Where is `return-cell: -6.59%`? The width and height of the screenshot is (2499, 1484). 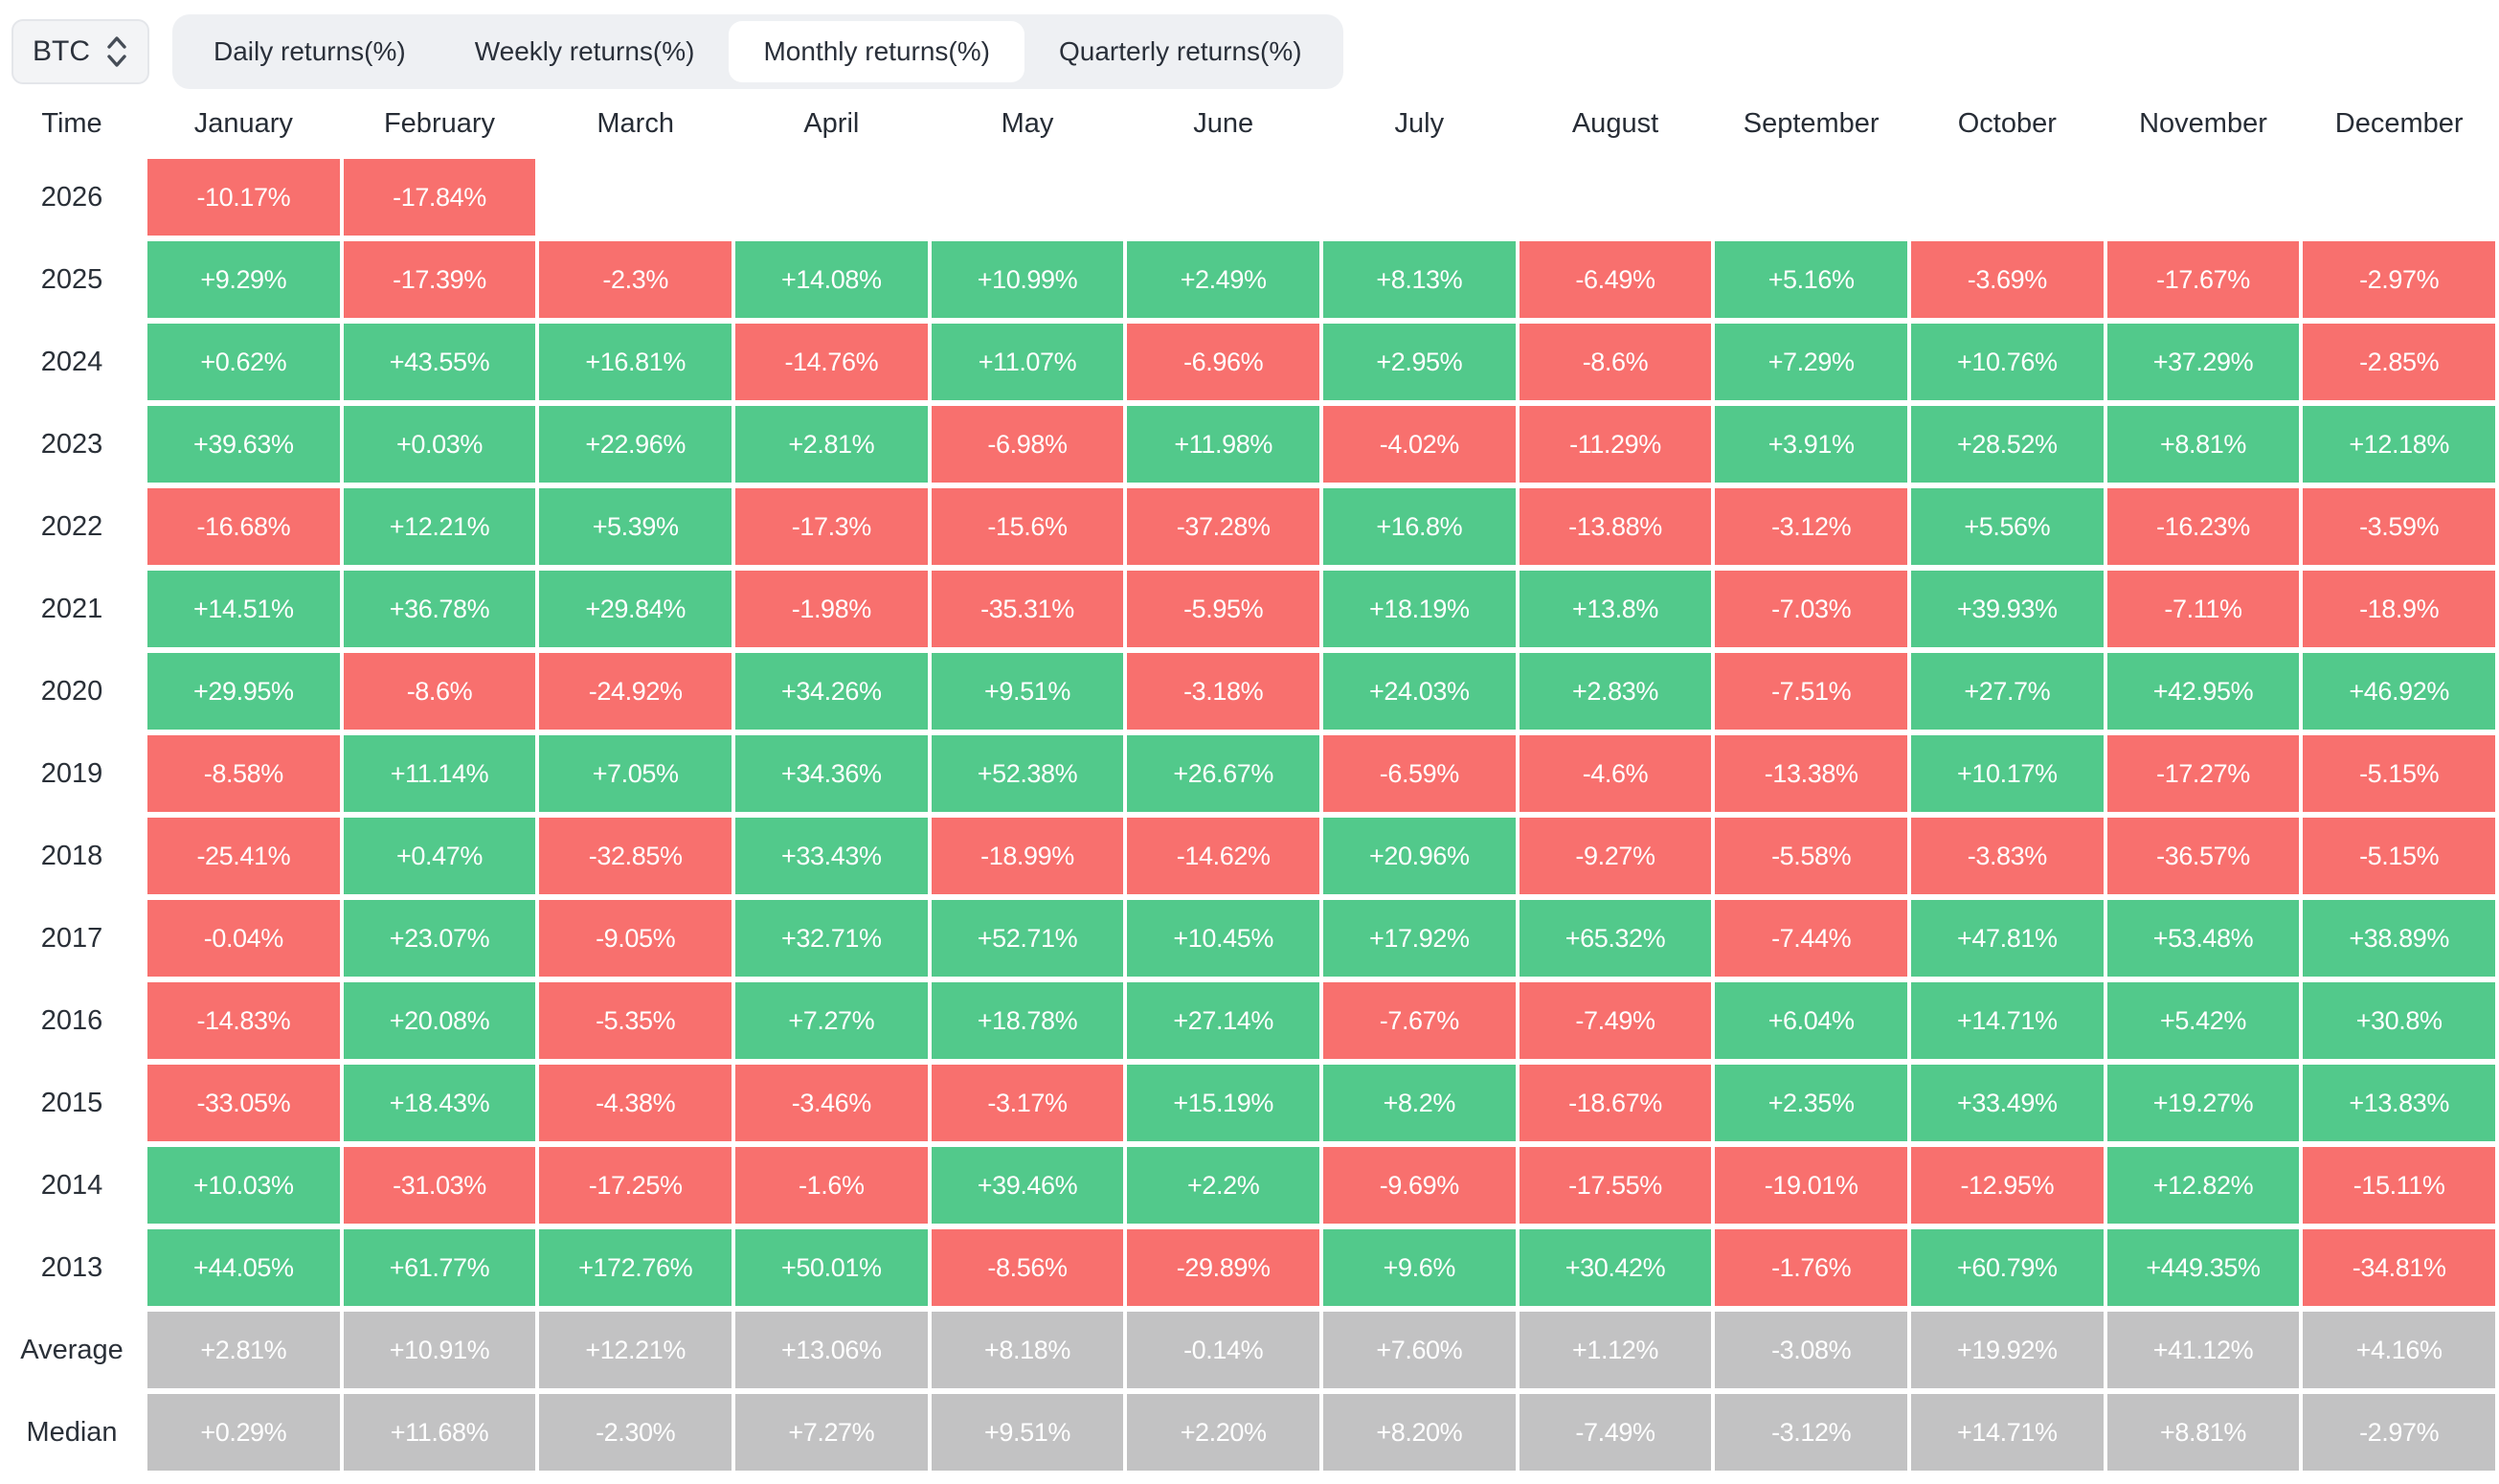 return-cell: -6.59% is located at coordinates (1419, 773).